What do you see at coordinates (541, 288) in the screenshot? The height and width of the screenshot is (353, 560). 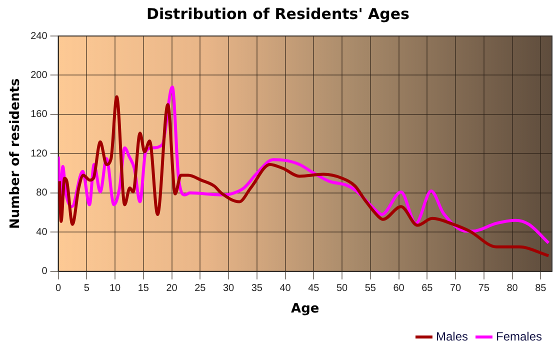 I see `x-tick-label: 85` at bounding box center [541, 288].